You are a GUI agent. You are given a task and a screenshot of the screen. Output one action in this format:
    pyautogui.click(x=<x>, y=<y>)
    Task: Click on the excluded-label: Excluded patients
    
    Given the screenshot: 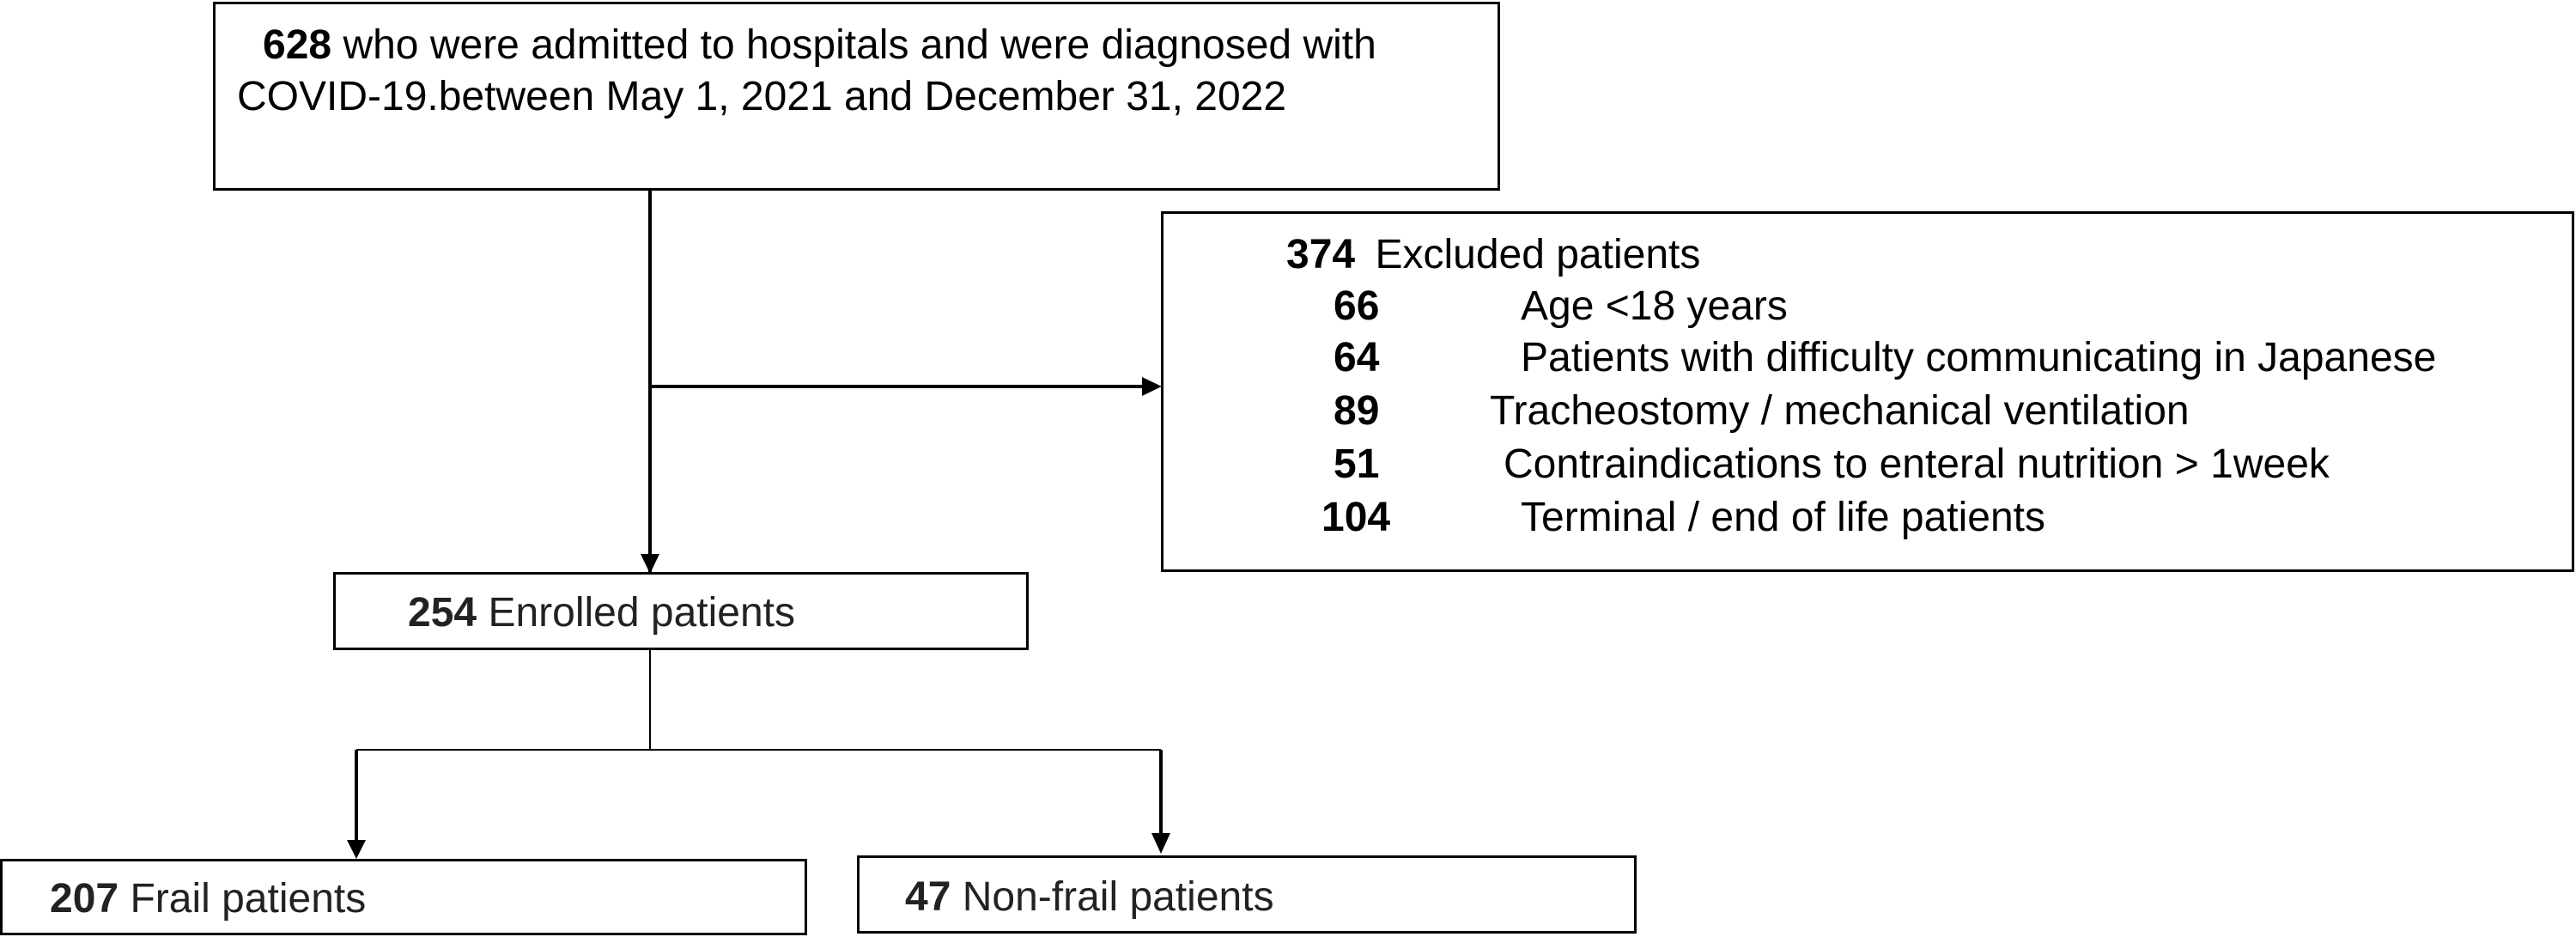 What is the action you would take?
    pyautogui.click(x=1538, y=254)
    